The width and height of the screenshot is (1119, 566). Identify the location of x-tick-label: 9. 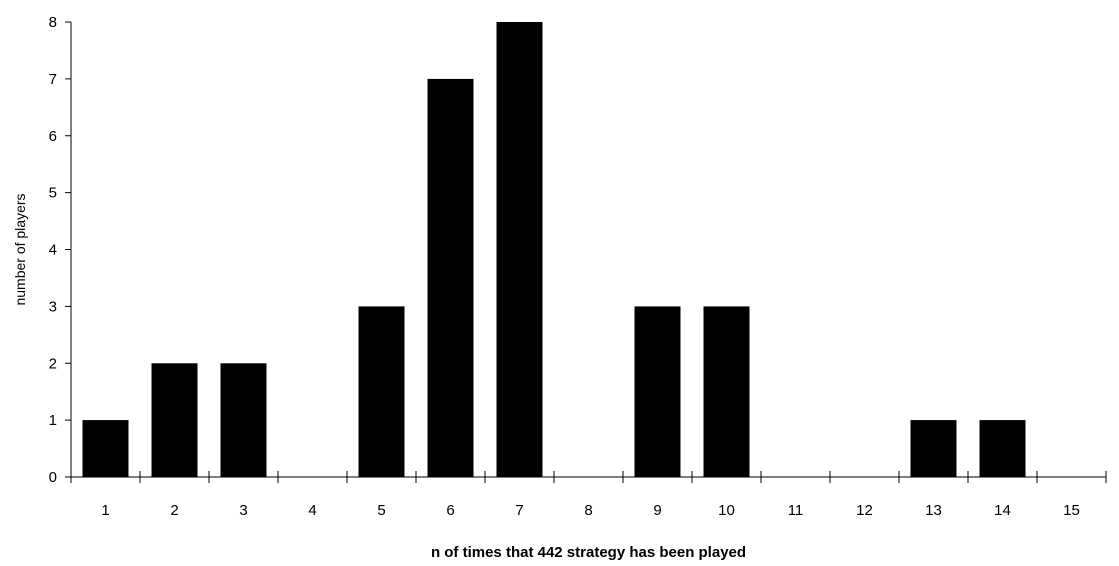
(657, 510).